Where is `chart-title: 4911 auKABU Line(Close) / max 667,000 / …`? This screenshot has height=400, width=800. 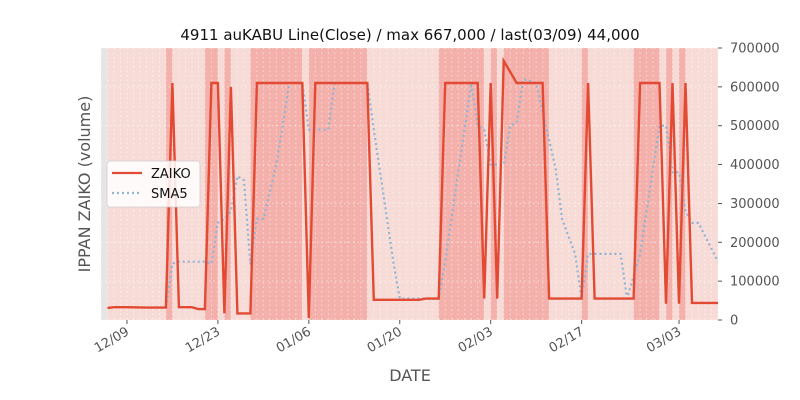 chart-title: 4911 auKABU Line(Close) / max 667,000 / … is located at coordinates (409, 35).